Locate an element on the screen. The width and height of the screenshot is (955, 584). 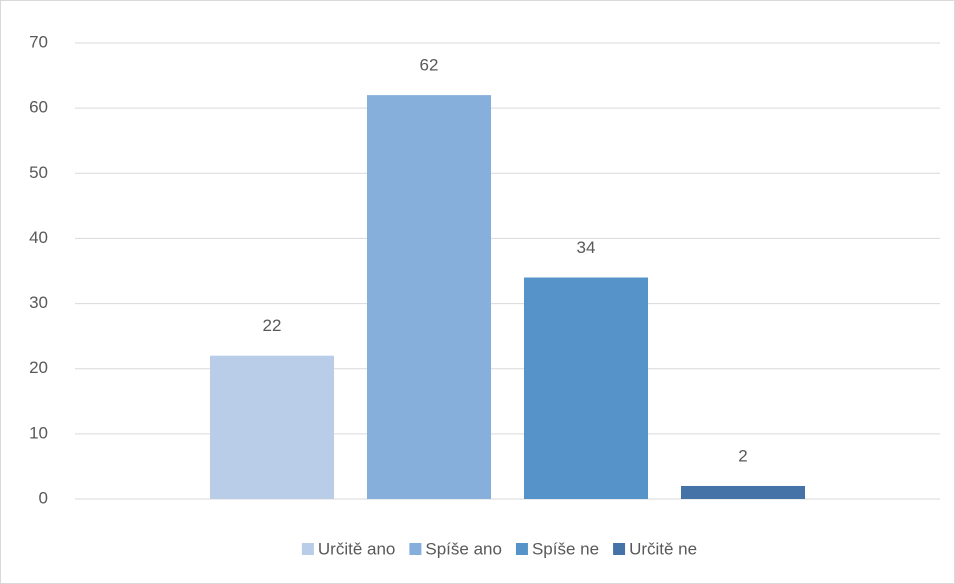
data-label: 34 is located at coordinates (586, 247).